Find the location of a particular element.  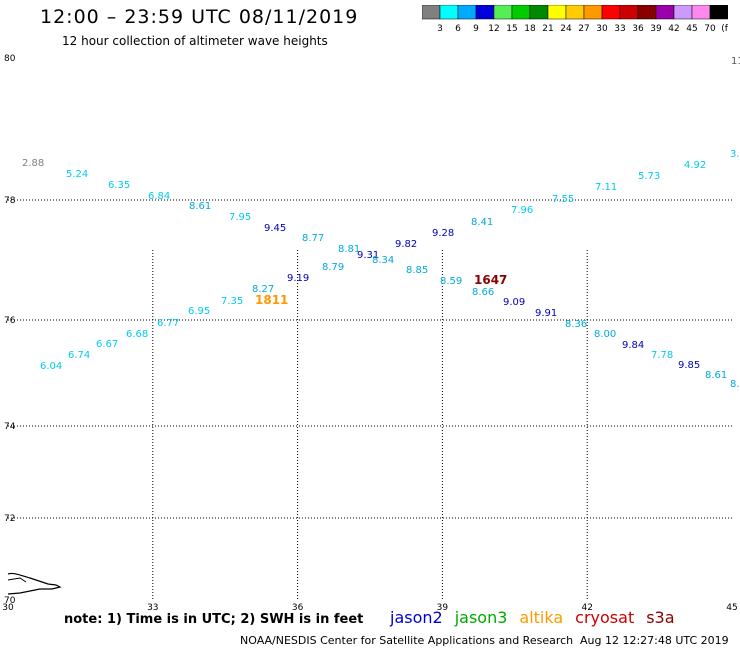

legend-label: 12 is located at coordinates (493, 29).